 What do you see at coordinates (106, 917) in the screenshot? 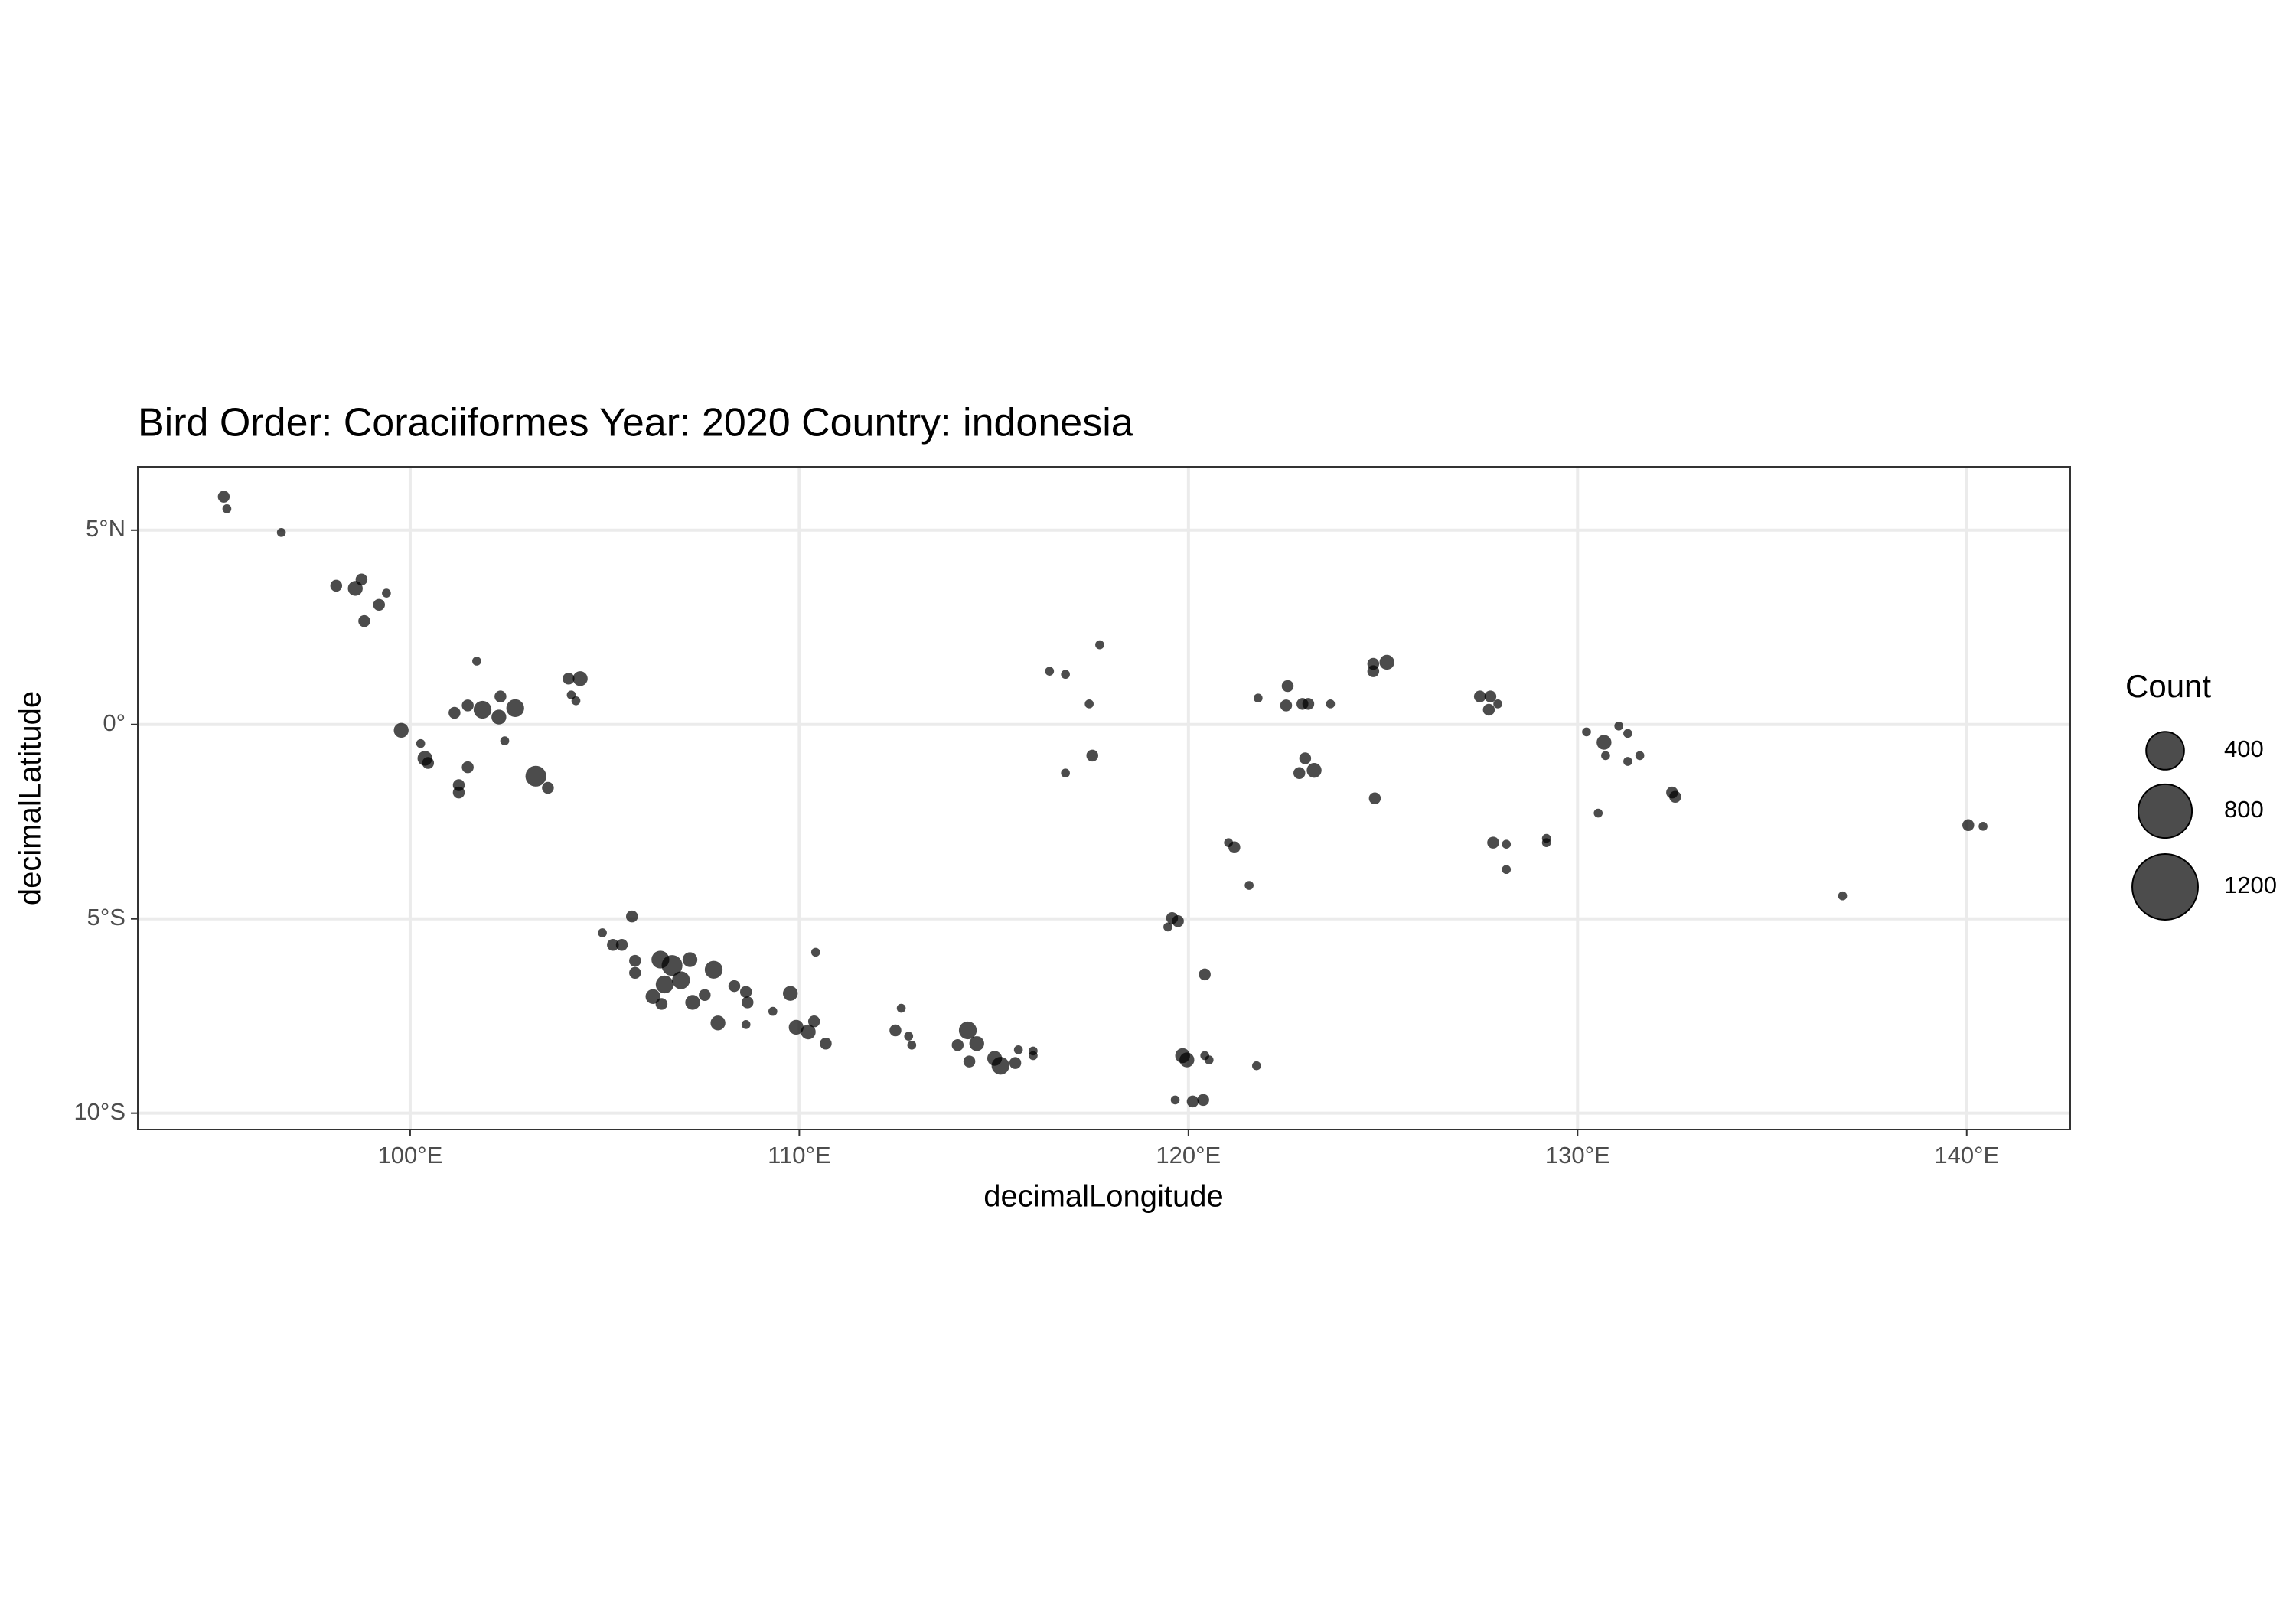
I see `y-tick-label: 5°S` at bounding box center [106, 917].